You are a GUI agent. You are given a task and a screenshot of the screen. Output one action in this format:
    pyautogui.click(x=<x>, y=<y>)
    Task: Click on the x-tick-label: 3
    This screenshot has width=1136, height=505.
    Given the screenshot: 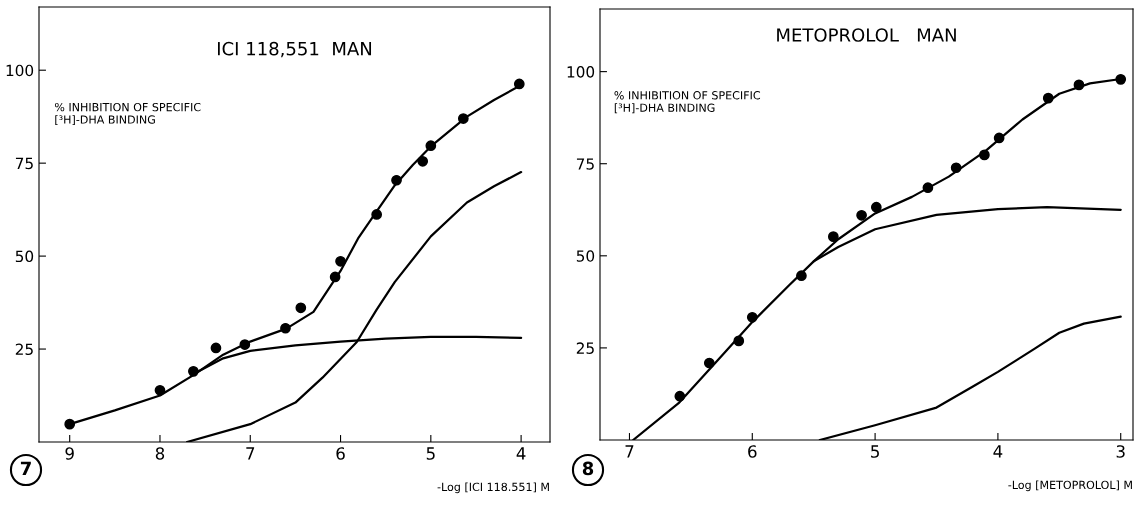 What is the action you would take?
    pyautogui.click(x=1120, y=451)
    